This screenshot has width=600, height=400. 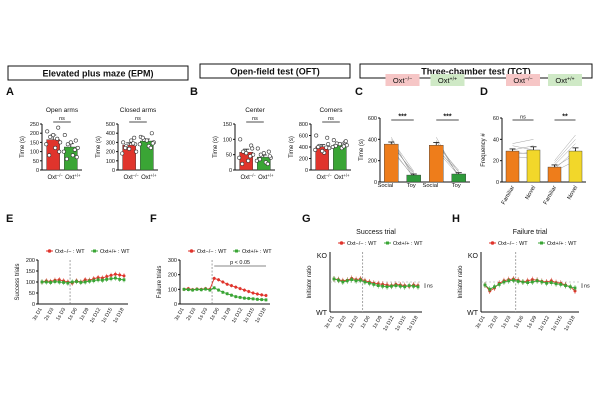 I want to click on genotype-badge-label: Oxt−/−, so click(x=522, y=80).